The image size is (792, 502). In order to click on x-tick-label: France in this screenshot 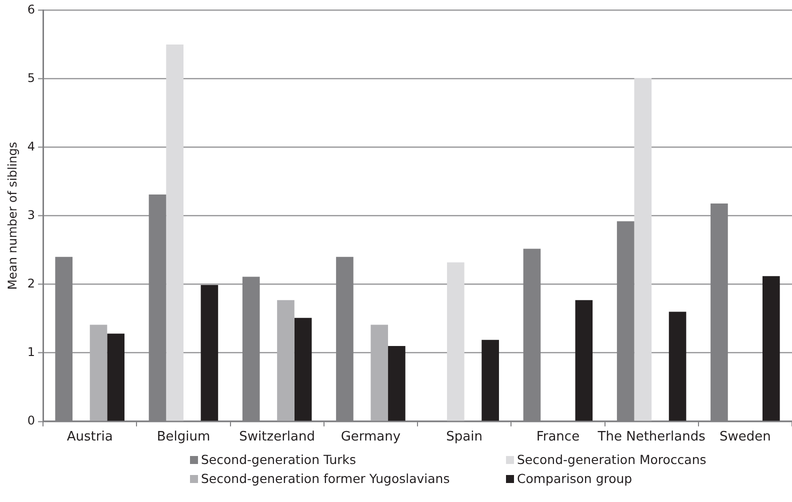, I will do `click(558, 437)`.